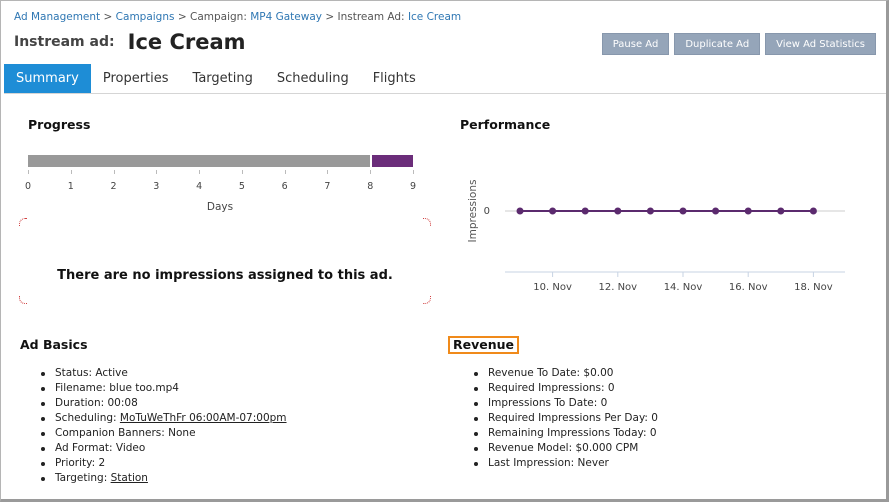  What do you see at coordinates (186, 42) in the screenshot?
I see `page-title-name: Ice Cream` at bounding box center [186, 42].